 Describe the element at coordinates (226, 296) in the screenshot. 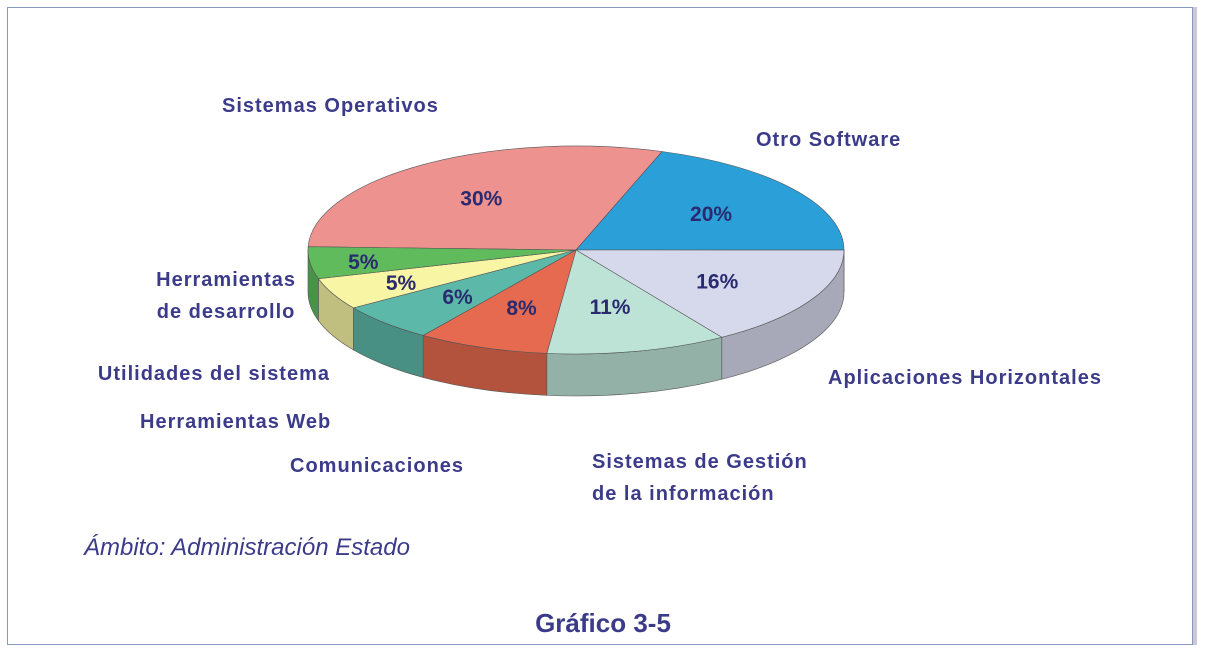

I see `category-label: Herramientas de desarrollo` at that location.